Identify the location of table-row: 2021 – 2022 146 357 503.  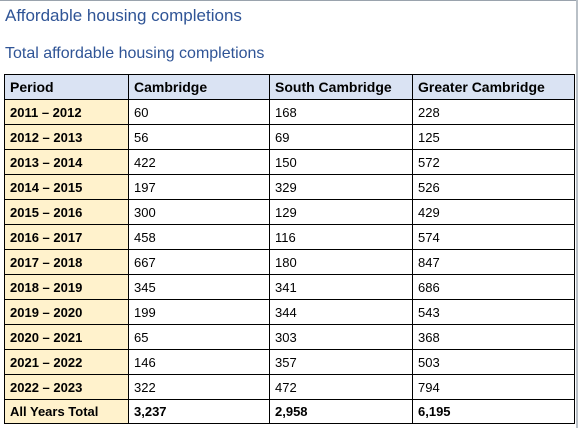
(289, 362).